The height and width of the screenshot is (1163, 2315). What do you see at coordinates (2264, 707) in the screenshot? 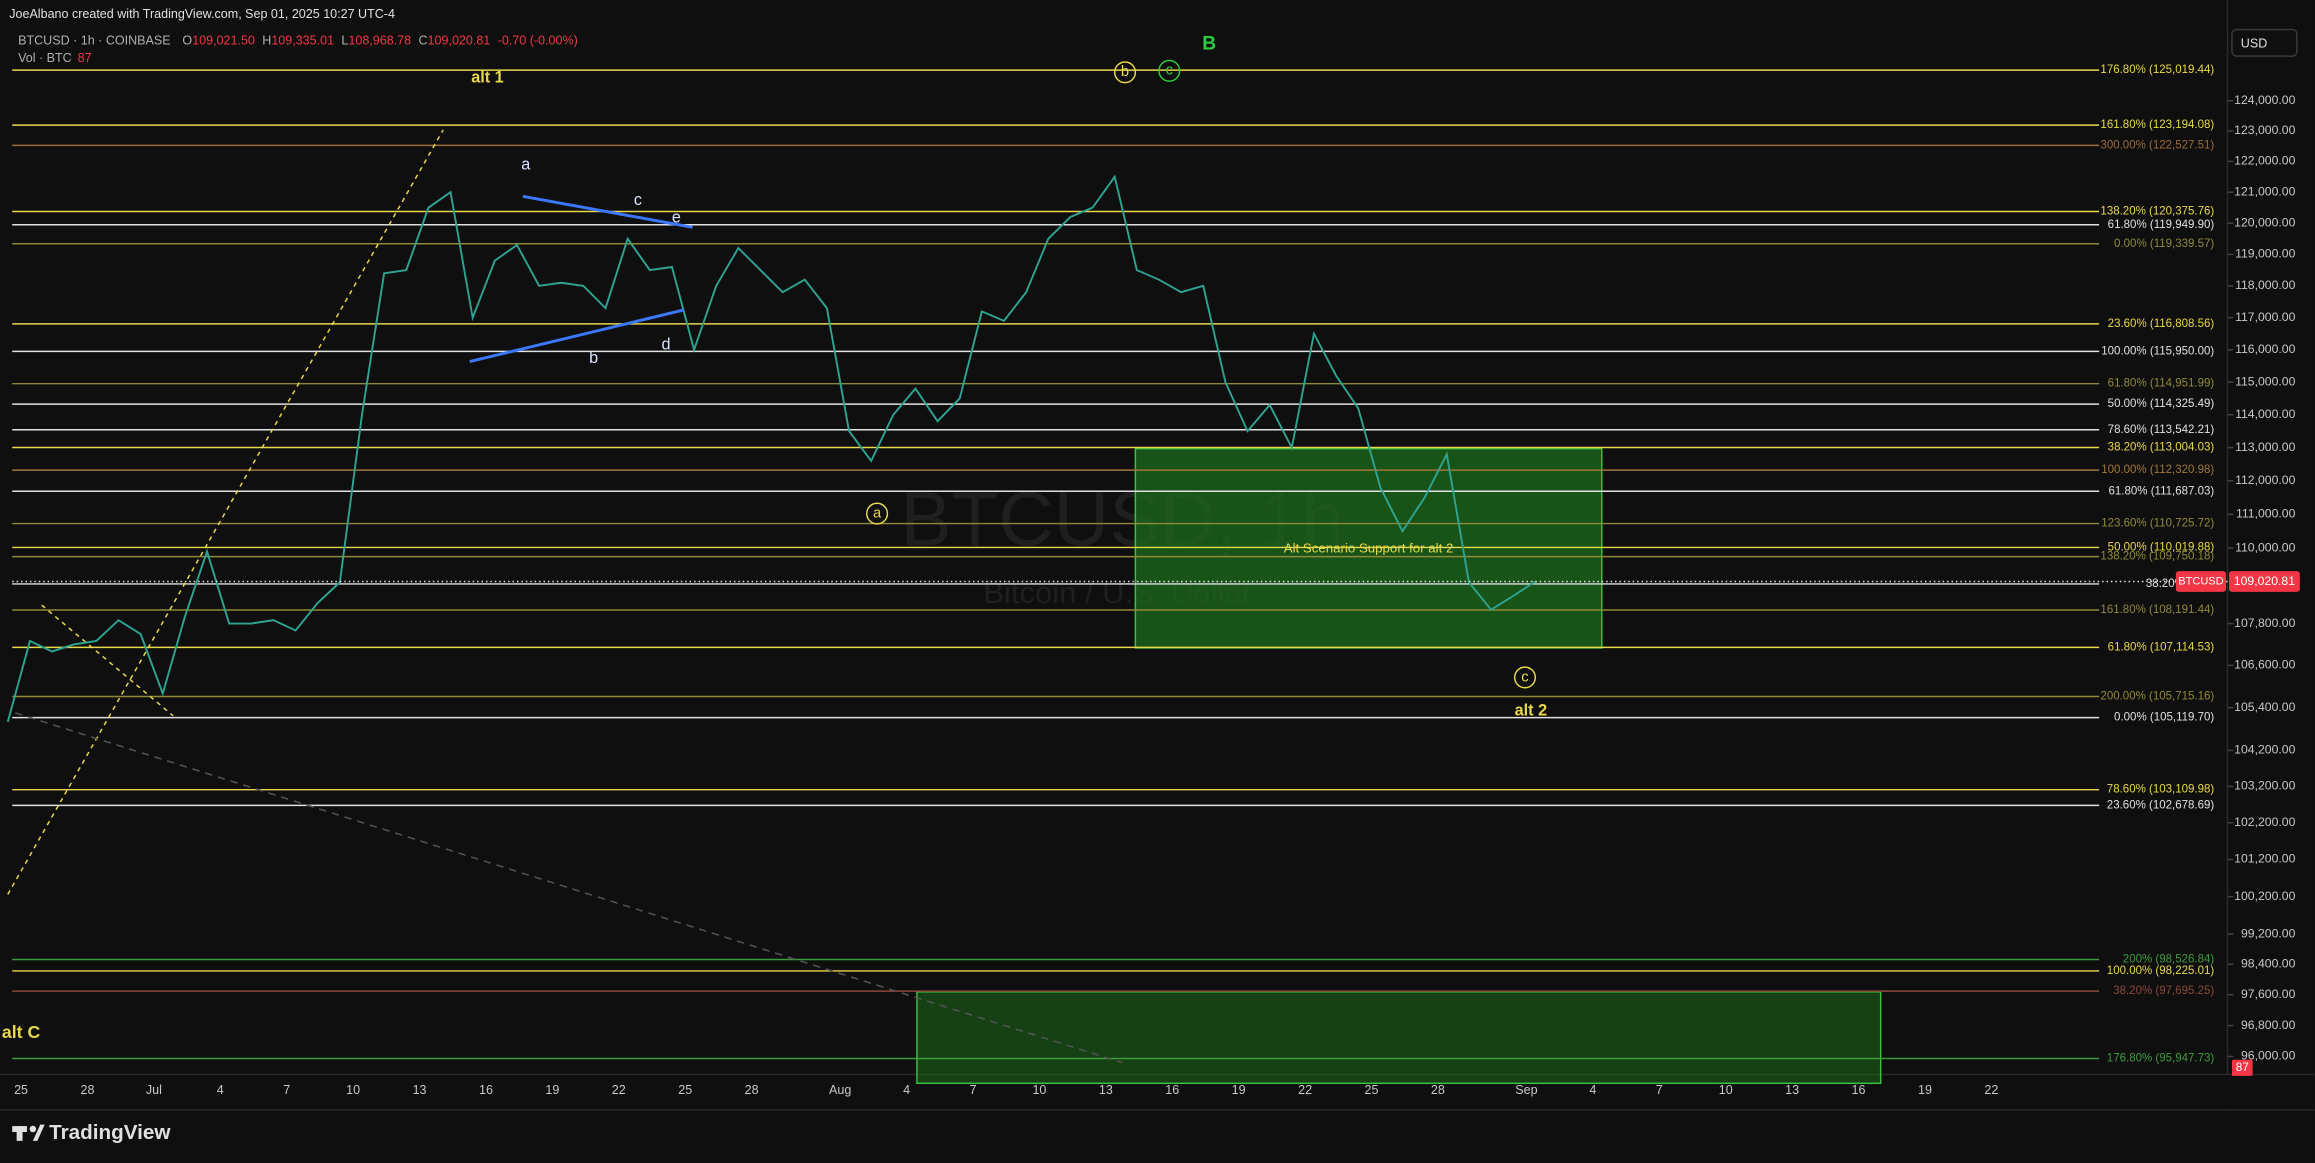
I see `y-tick-label: 105,400.00` at bounding box center [2264, 707].